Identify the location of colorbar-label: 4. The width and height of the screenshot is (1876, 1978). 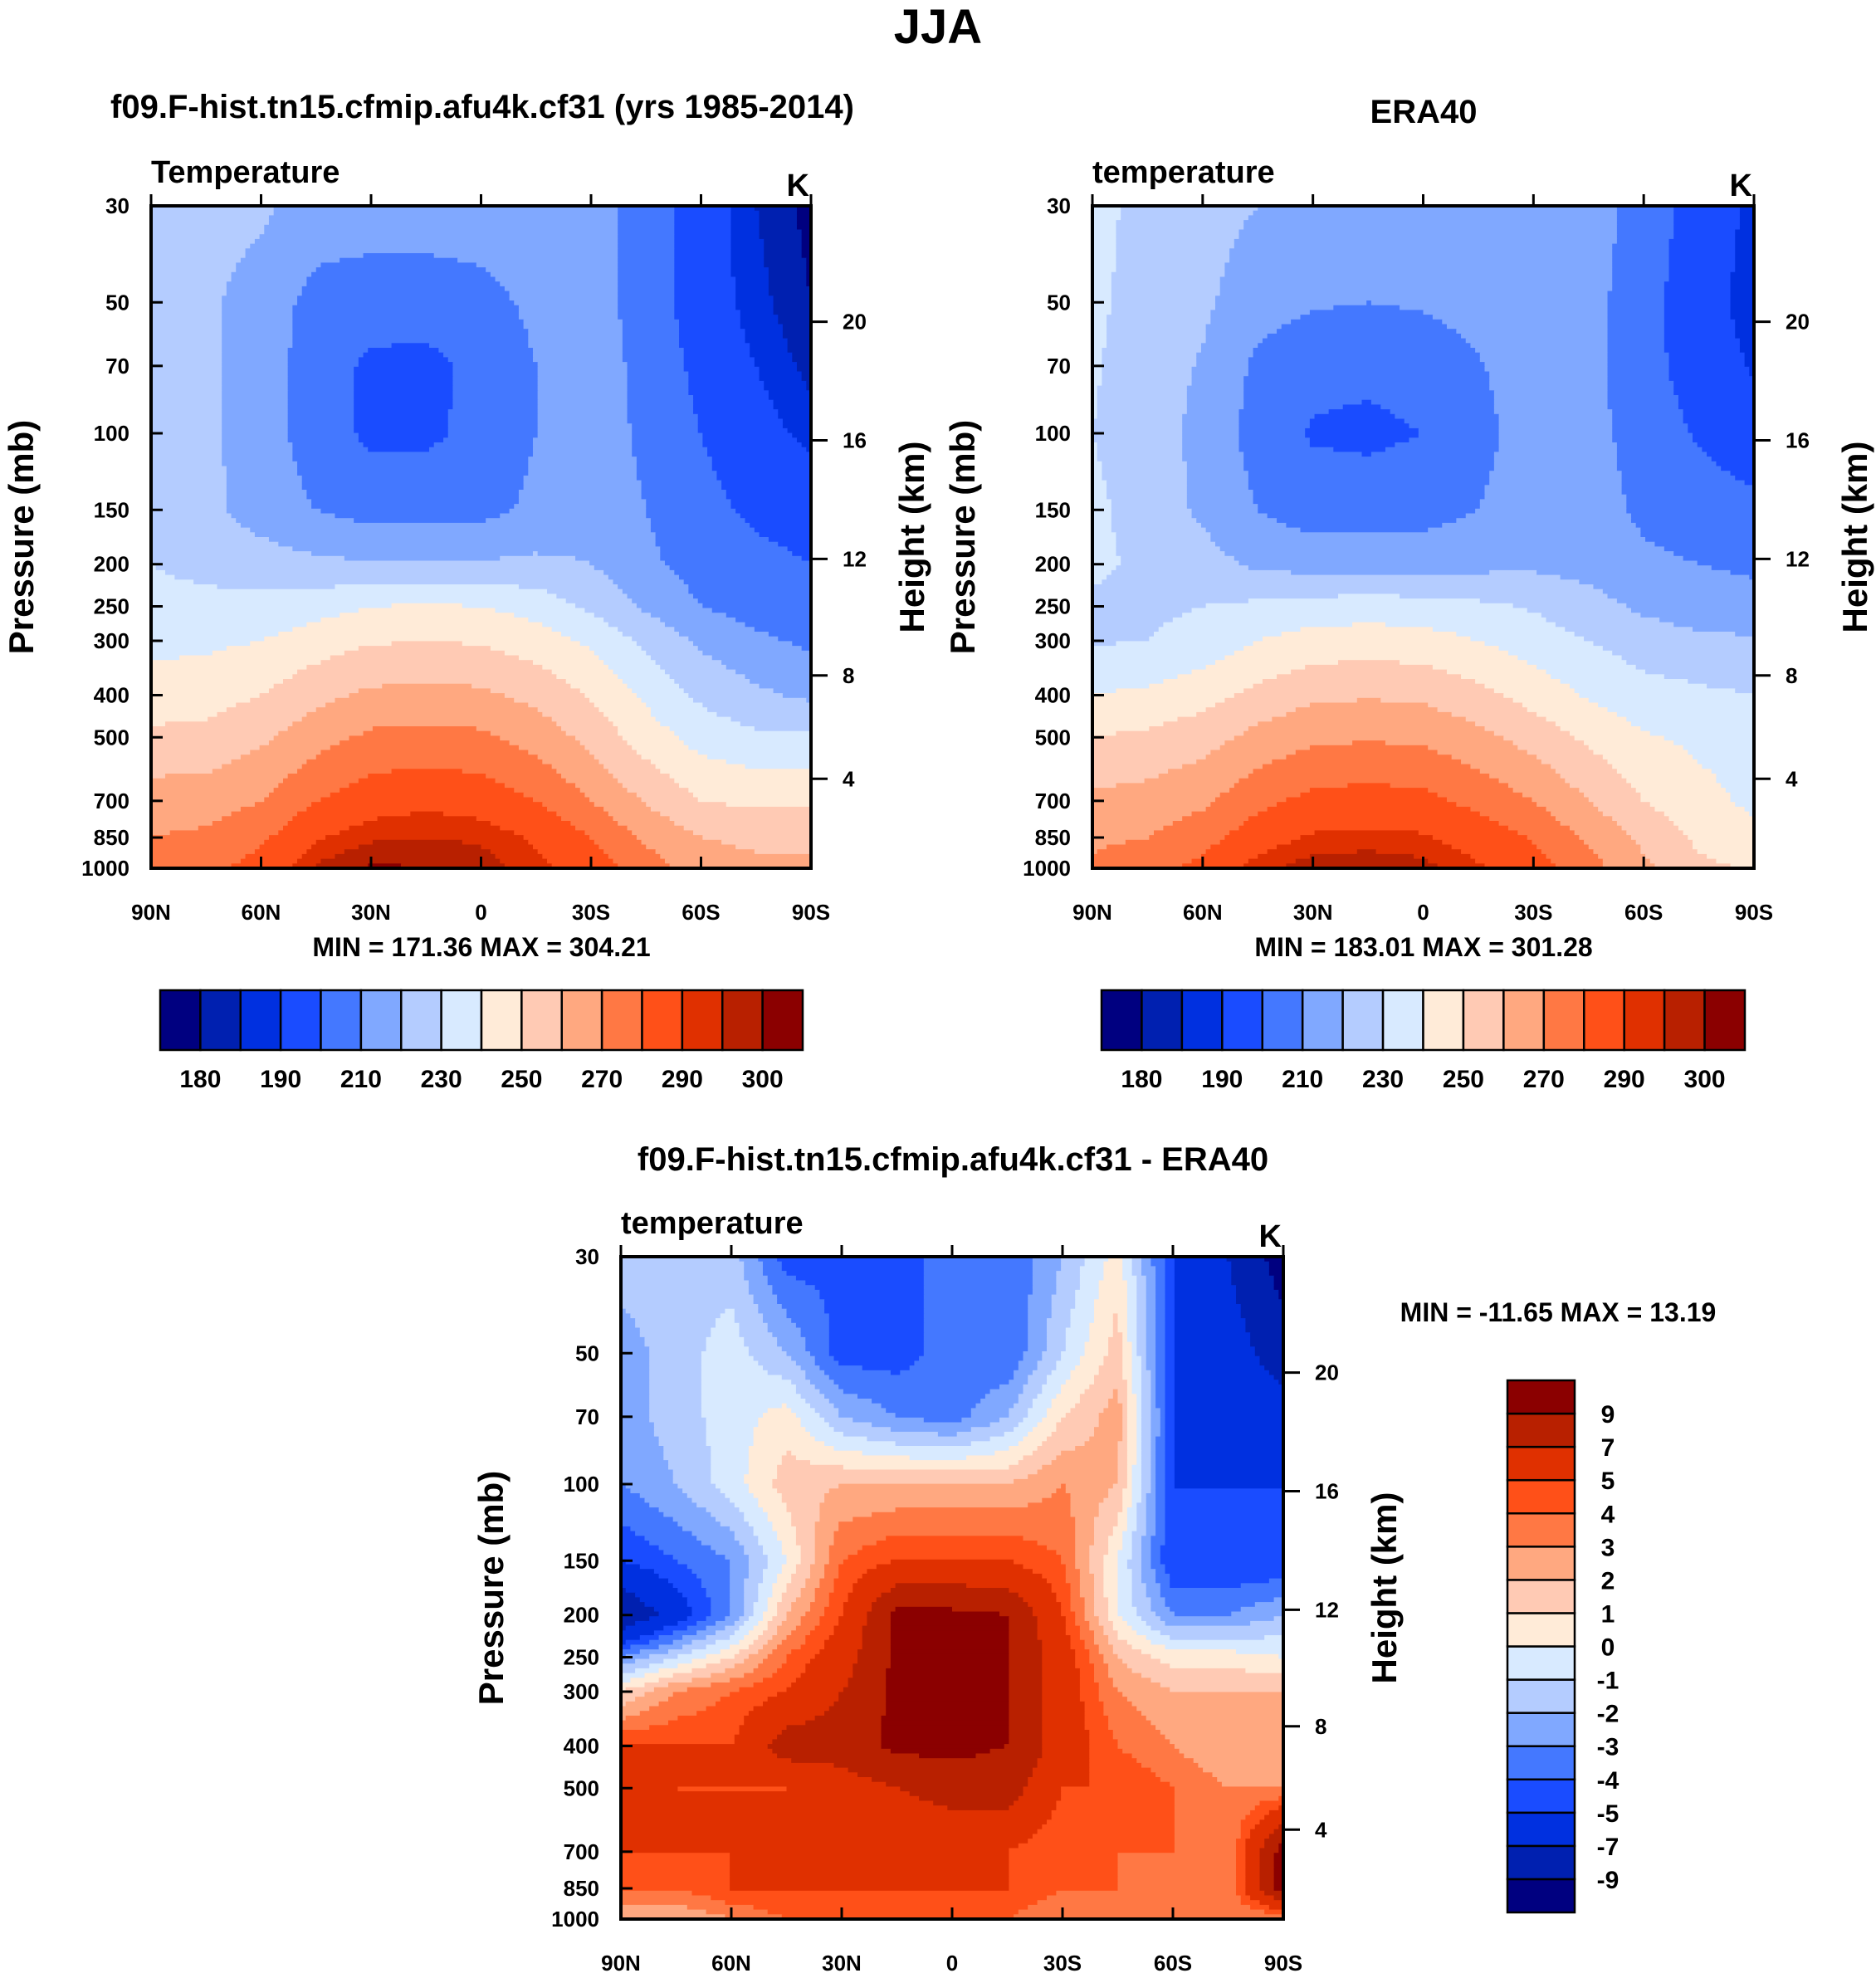
(1608, 1515).